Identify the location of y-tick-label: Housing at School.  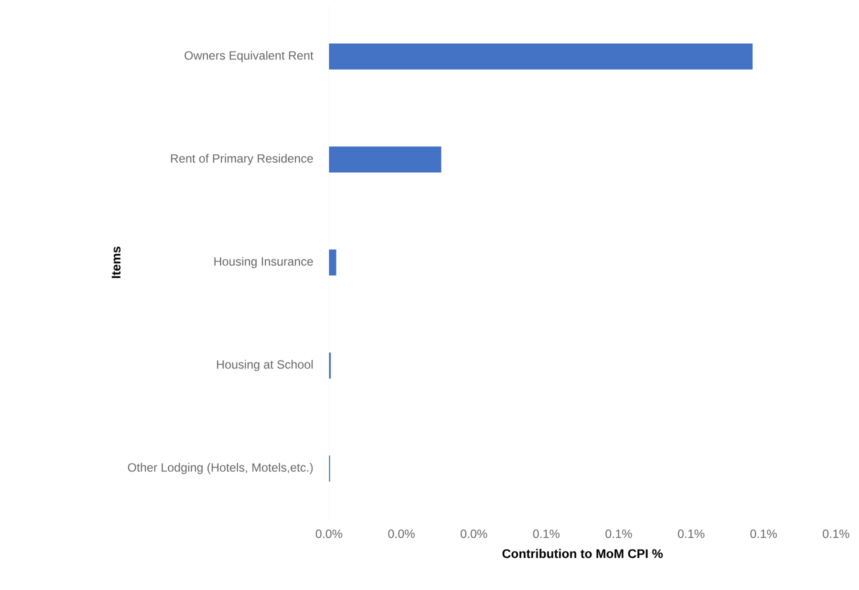
(265, 366).